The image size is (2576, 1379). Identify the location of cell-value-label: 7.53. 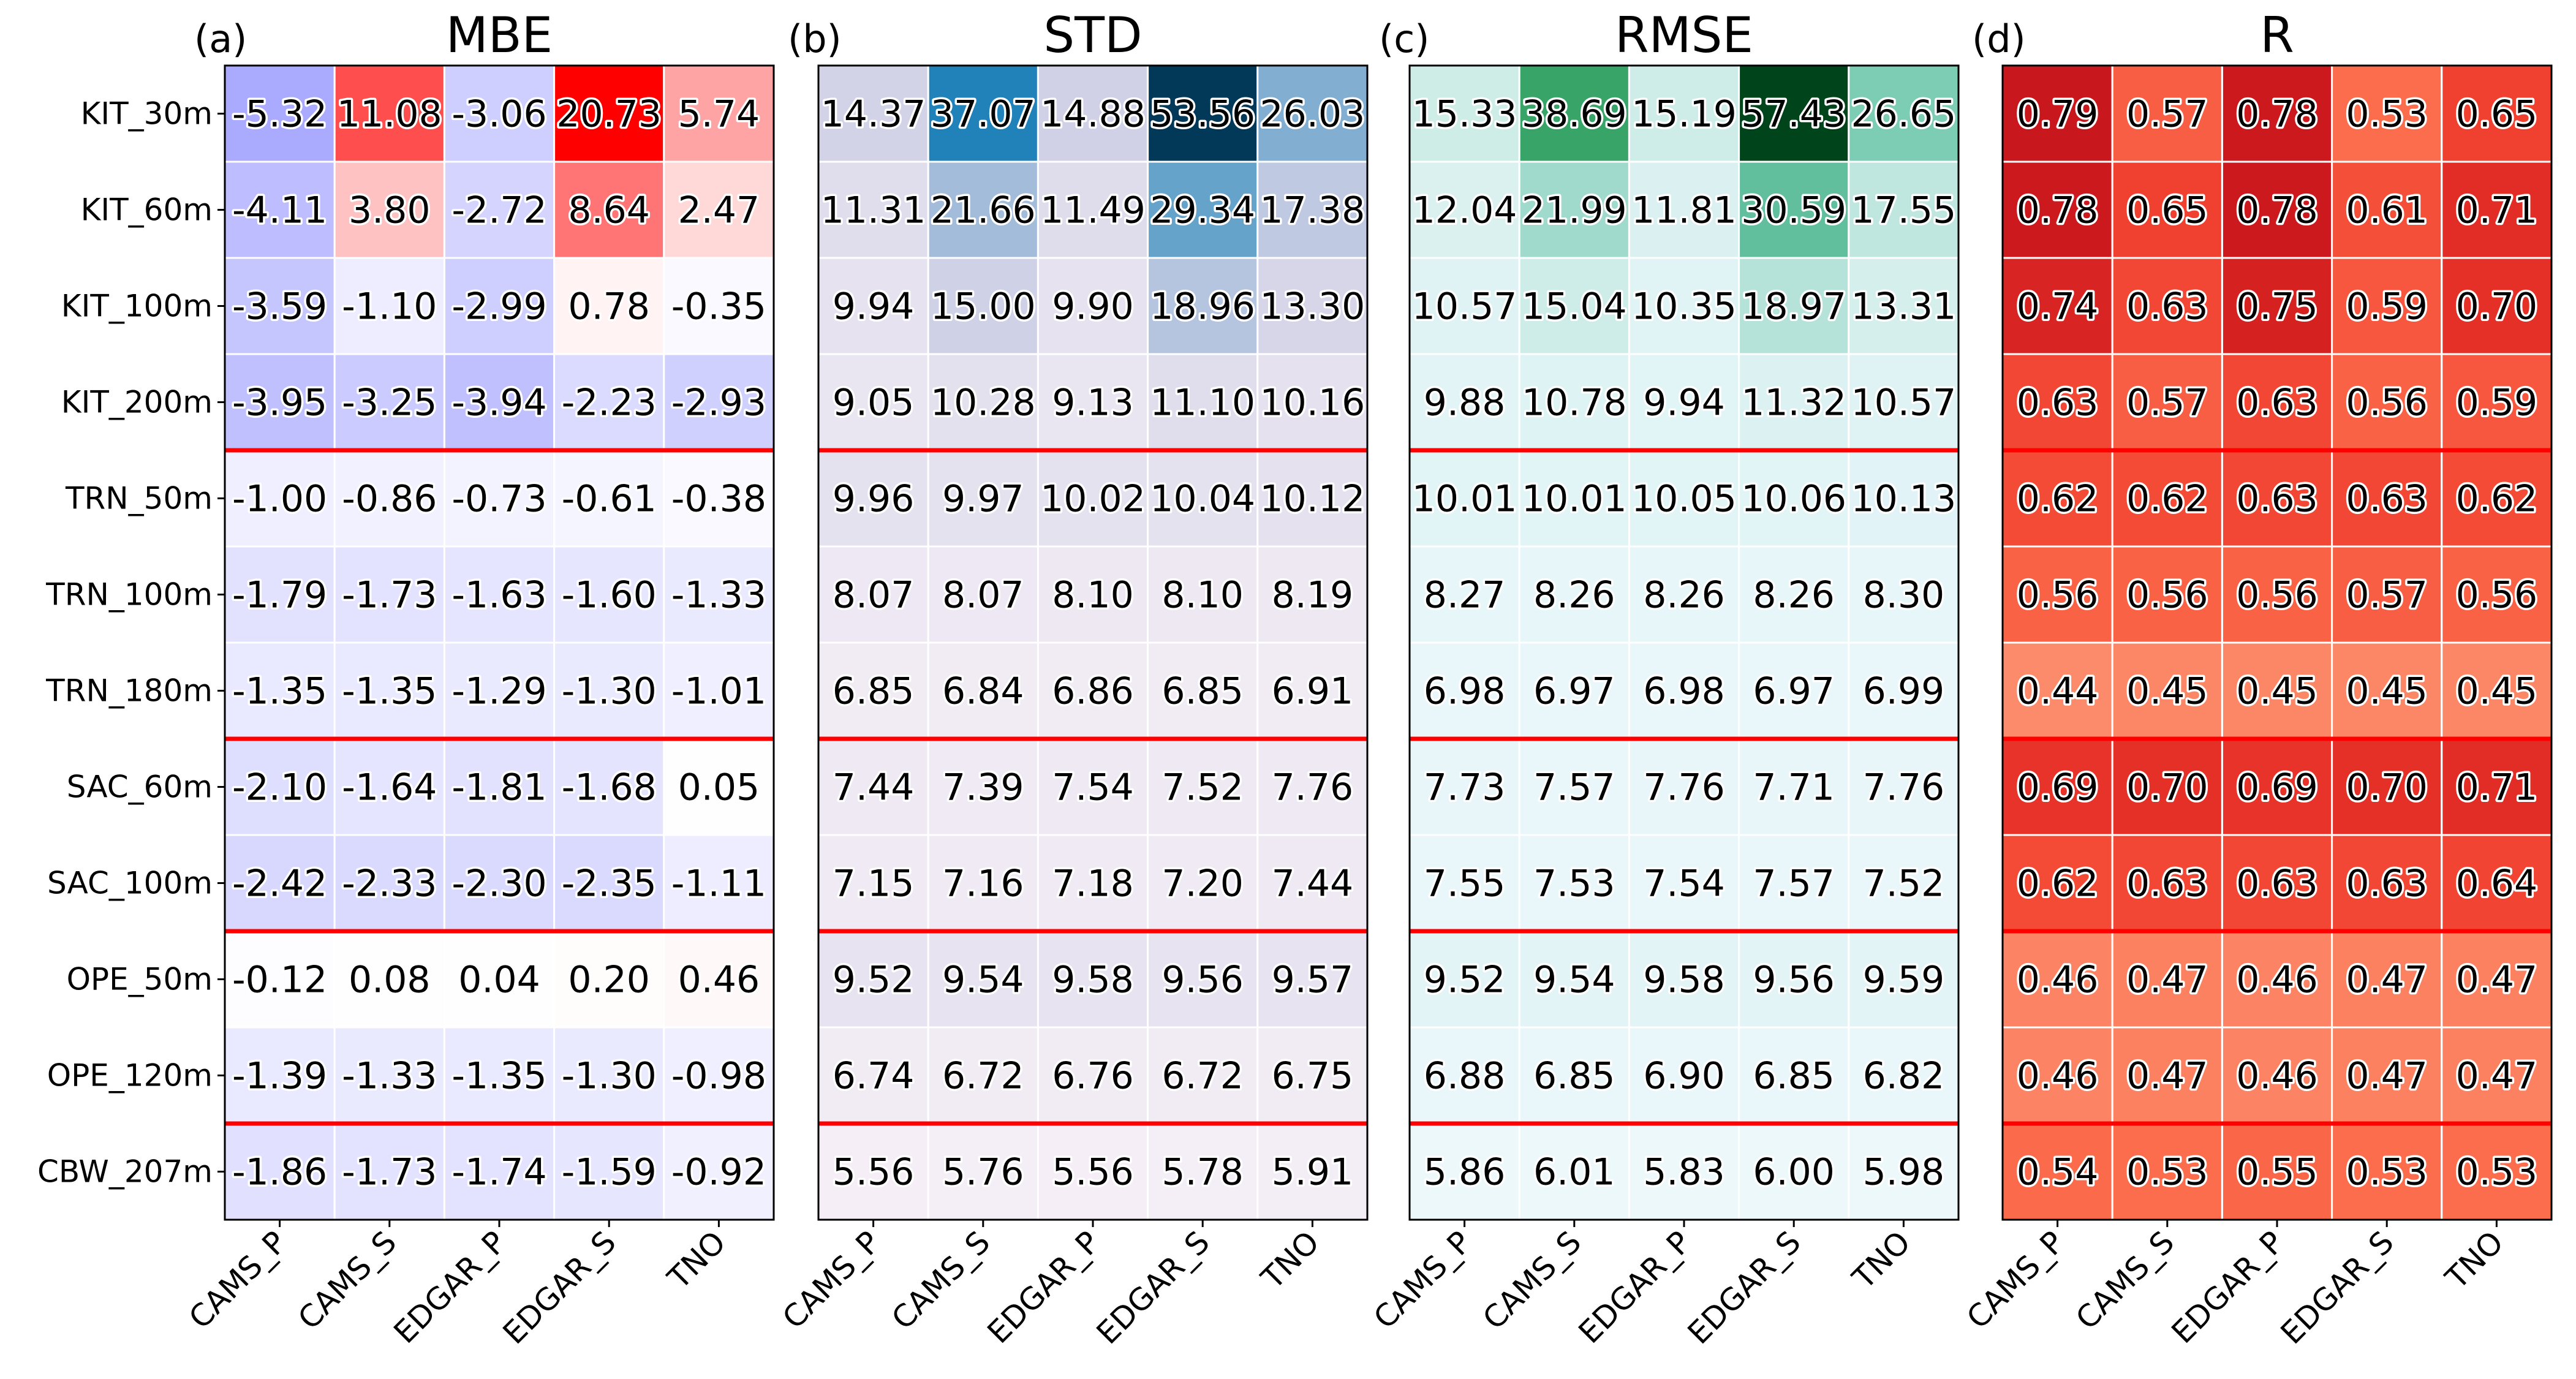
(1574, 884).